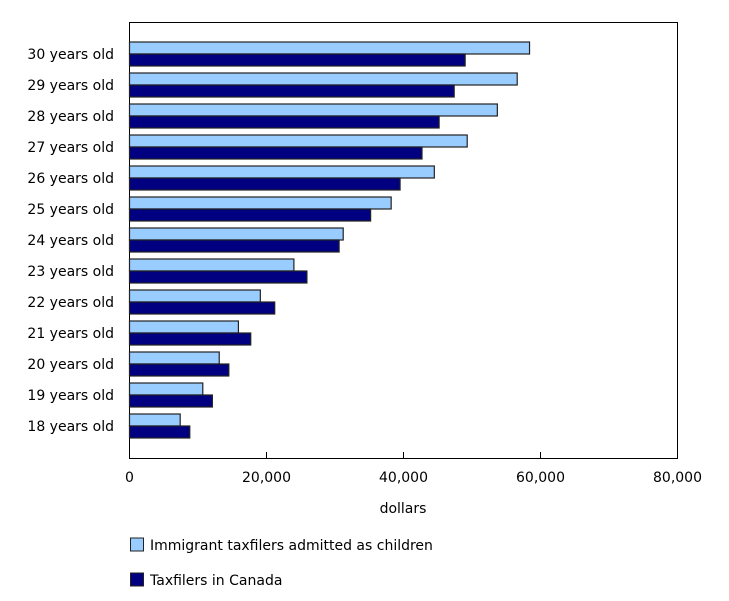  I want to click on x-tick-label: 0, so click(129, 478).